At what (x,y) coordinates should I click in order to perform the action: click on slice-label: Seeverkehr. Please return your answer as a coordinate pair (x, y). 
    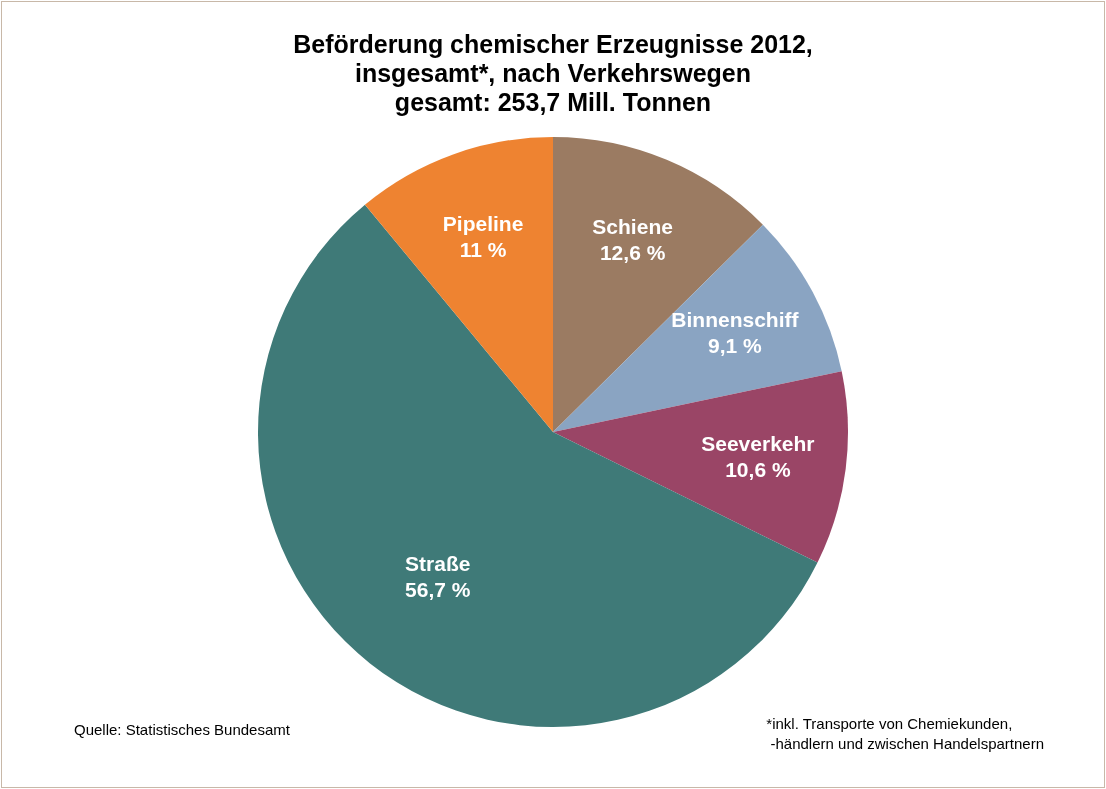
    Looking at the image, I should click on (758, 443).